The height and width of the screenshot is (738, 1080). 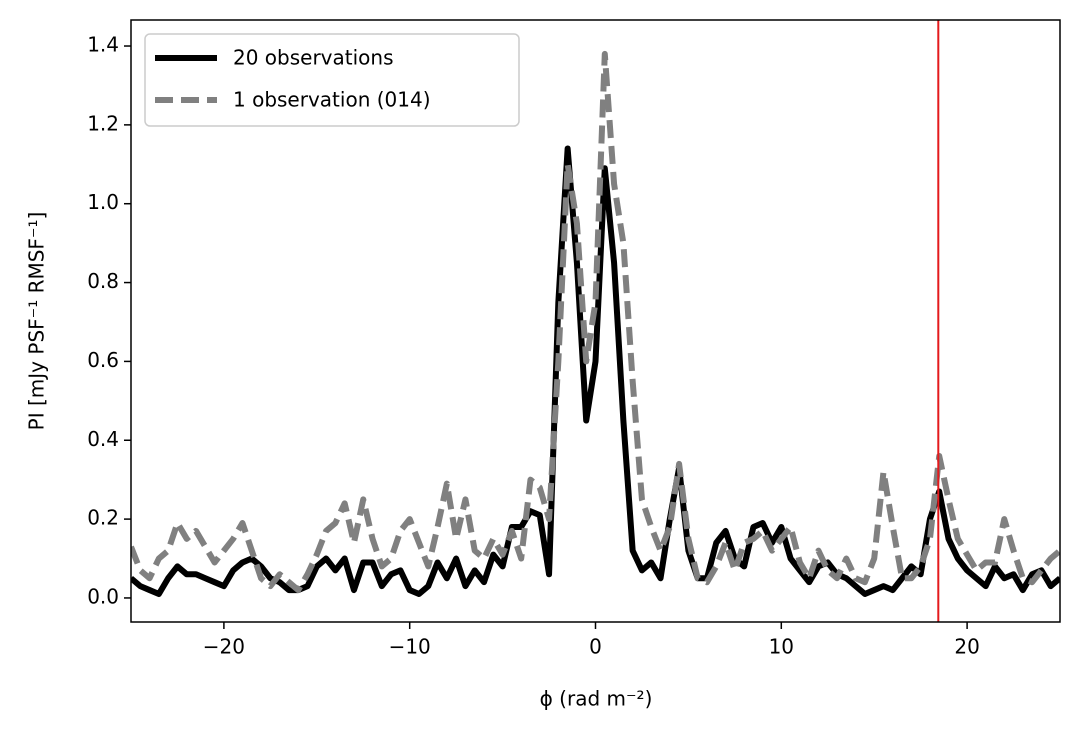 What do you see at coordinates (332, 100) in the screenshot?
I see `legend-label: 1 observation (014)` at bounding box center [332, 100].